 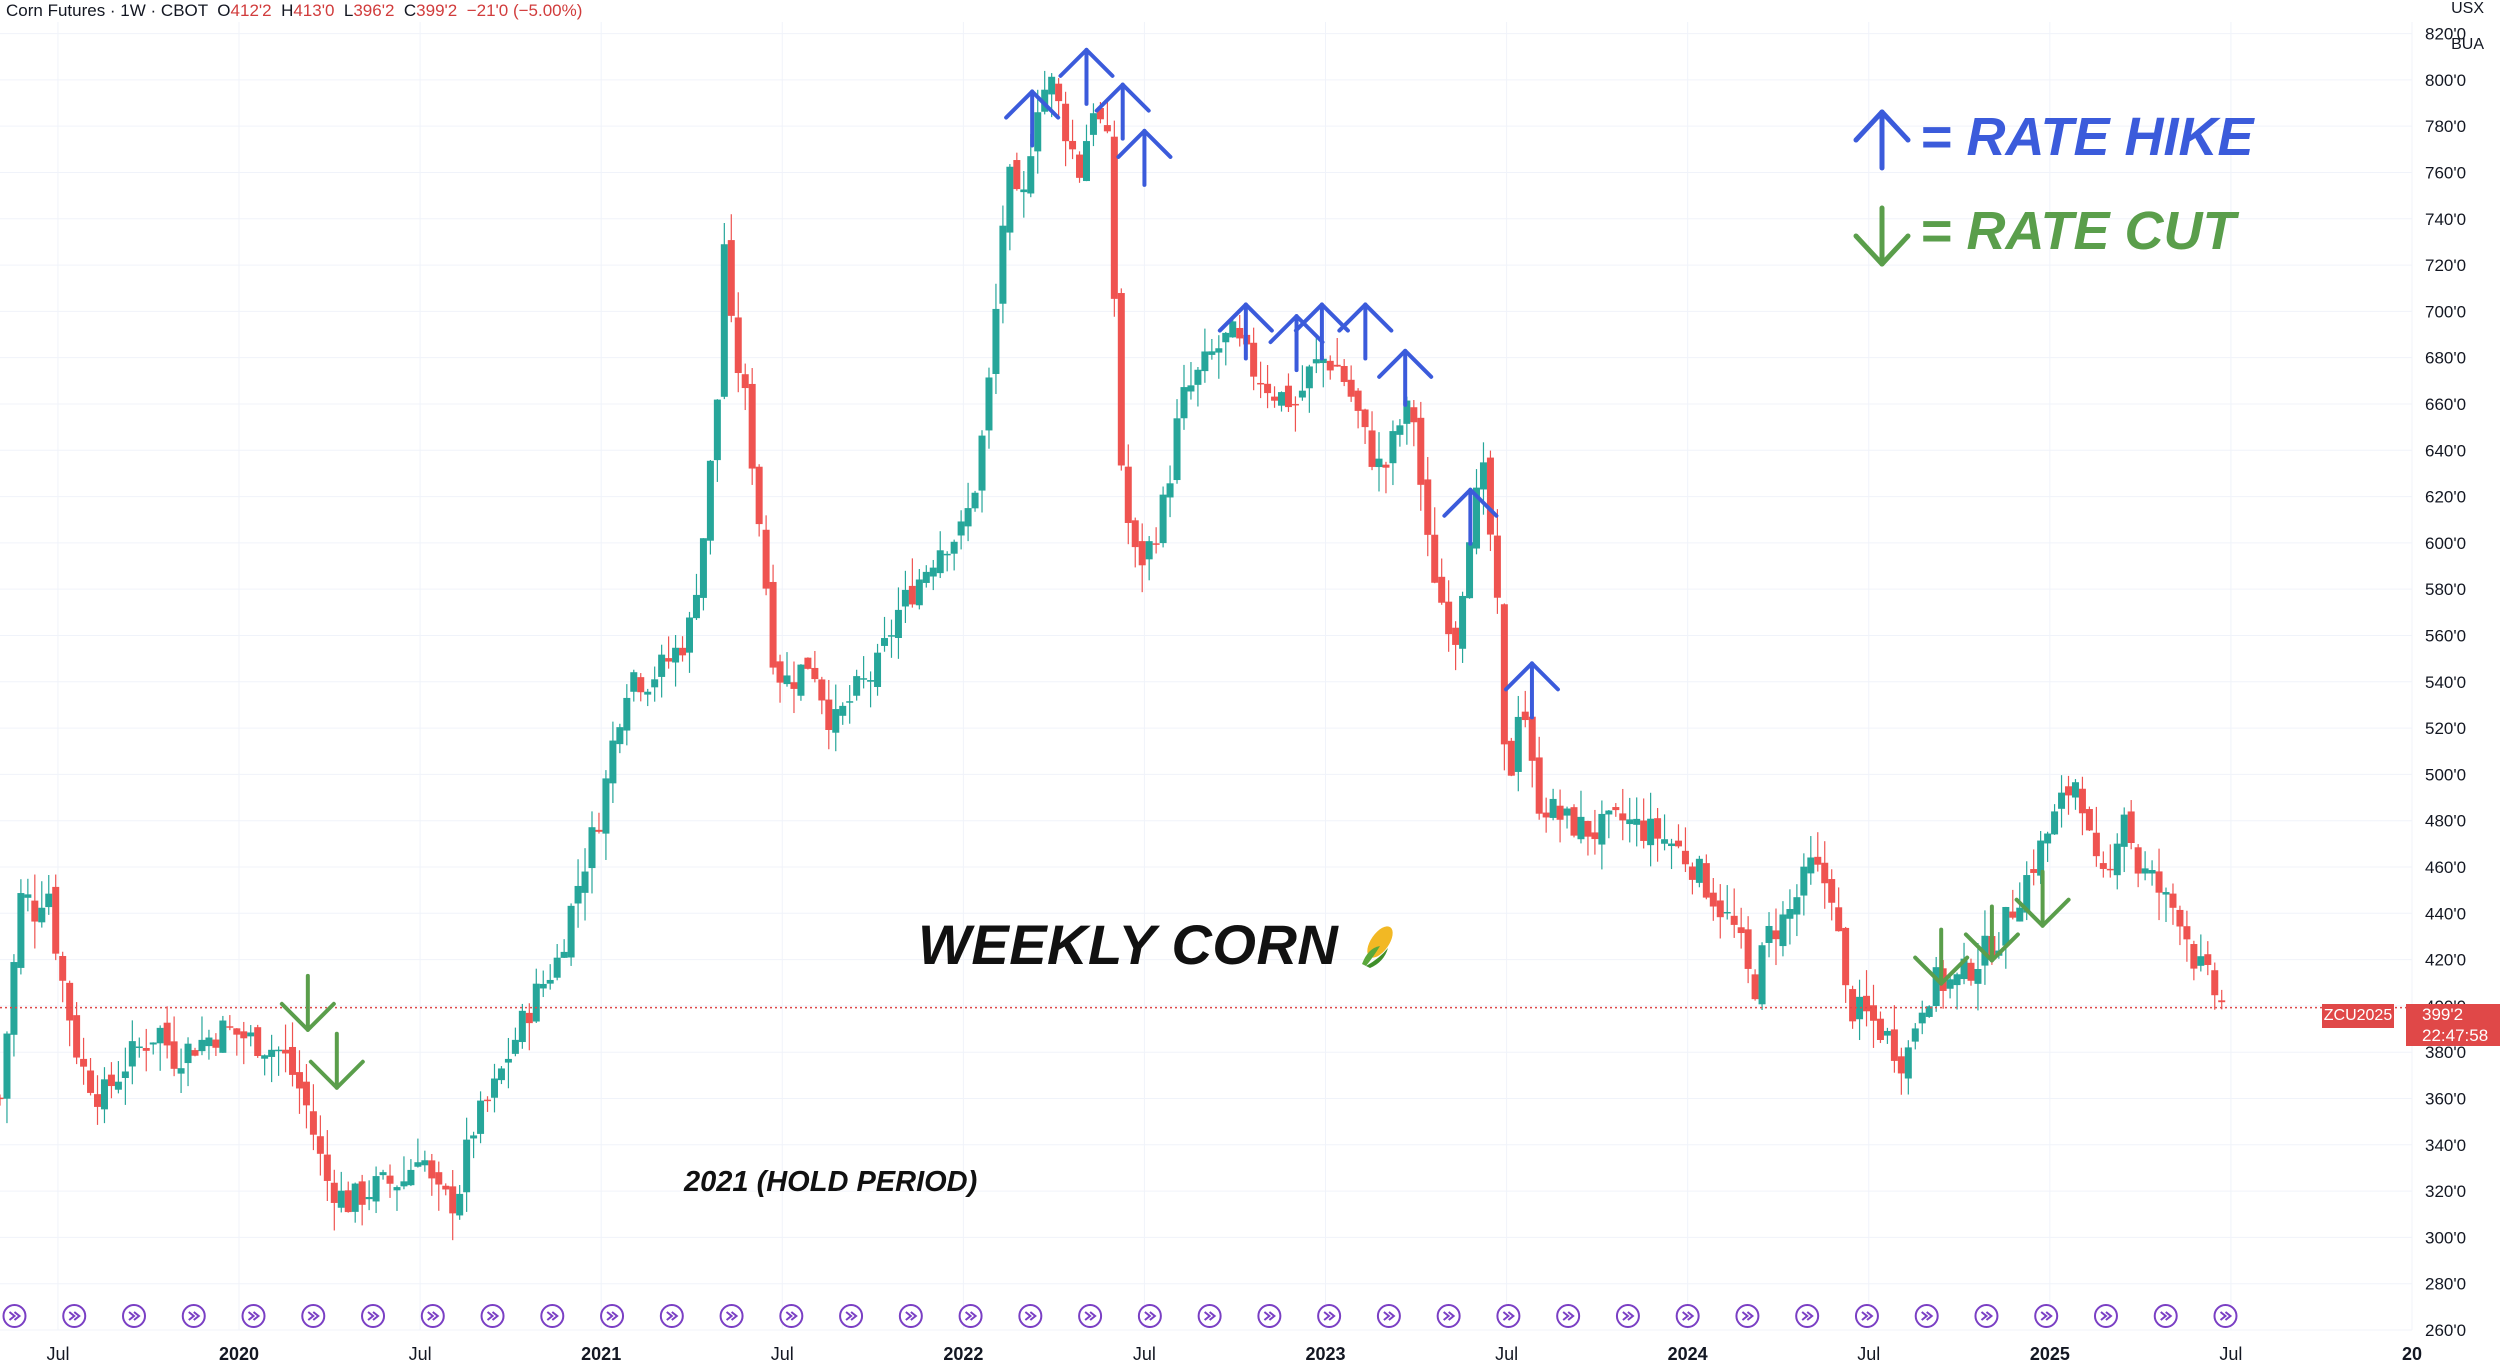 I want to click on y-tick-label: 780'0, so click(x=2445, y=126).